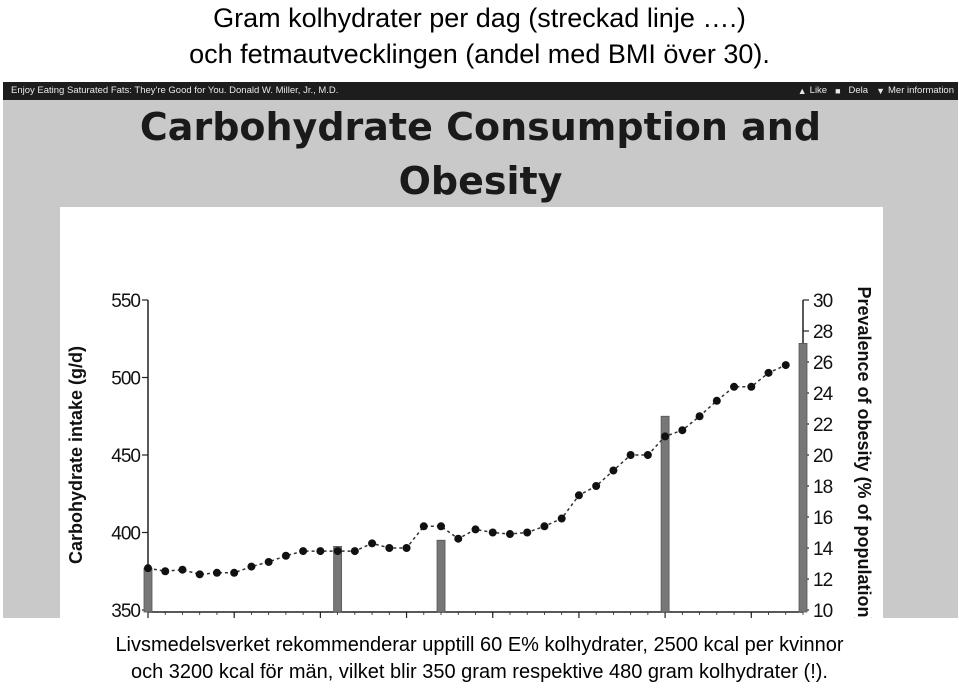  Describe the element at coordinates (823, 518) in the screenshot. I see `y2-tick-label: 16` at that location.